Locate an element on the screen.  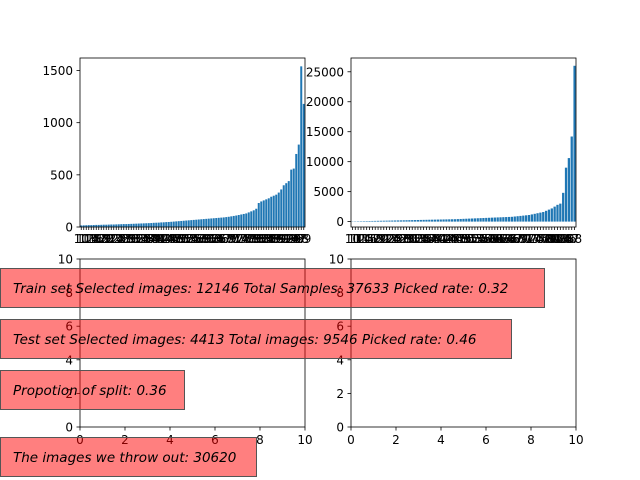
x-tick-label: 70 is located at coordinates (523, 239).